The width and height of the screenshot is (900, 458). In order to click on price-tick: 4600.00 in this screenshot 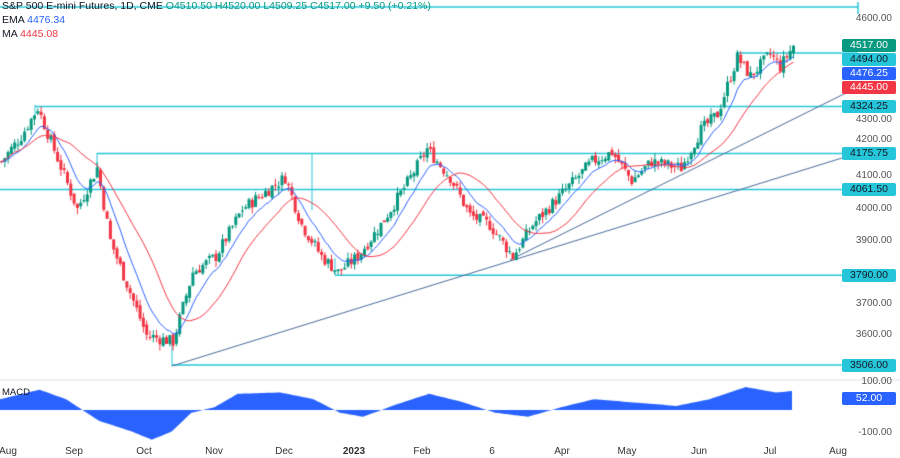, I will do `click(873, 19)`.